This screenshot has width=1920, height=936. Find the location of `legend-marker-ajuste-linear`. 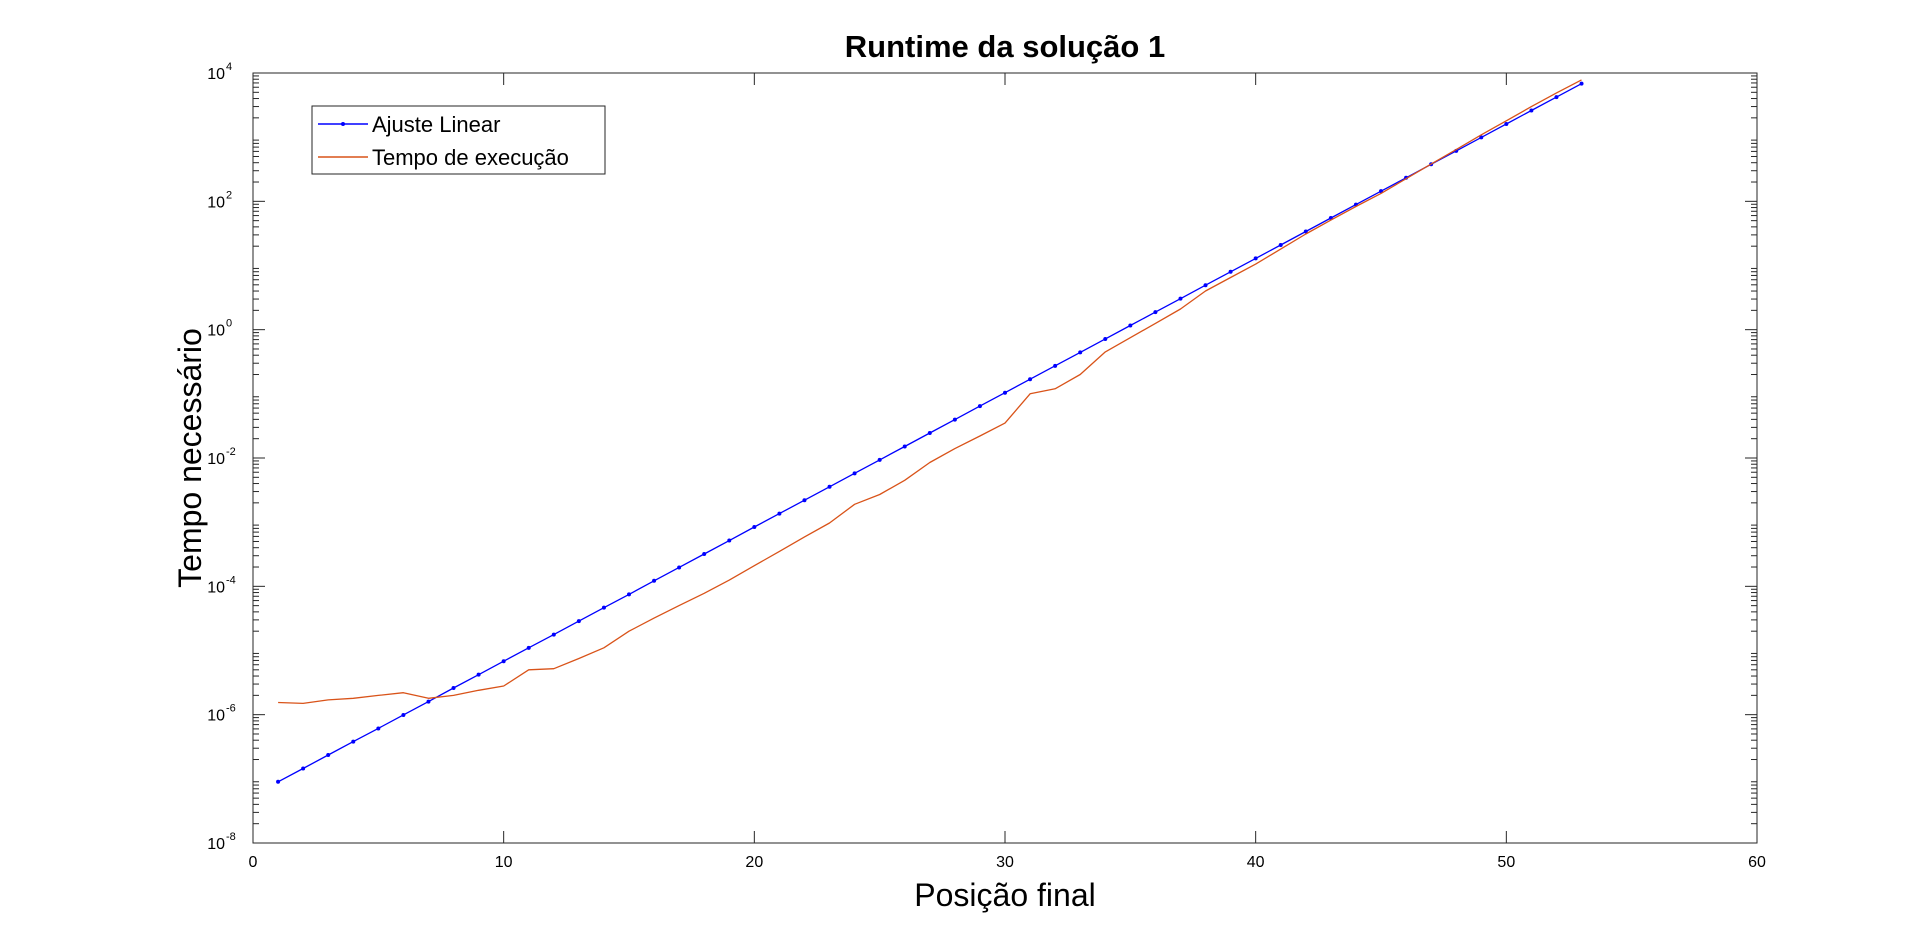

legend-marker-ajuste-linear is located at coordinates (343, 124).